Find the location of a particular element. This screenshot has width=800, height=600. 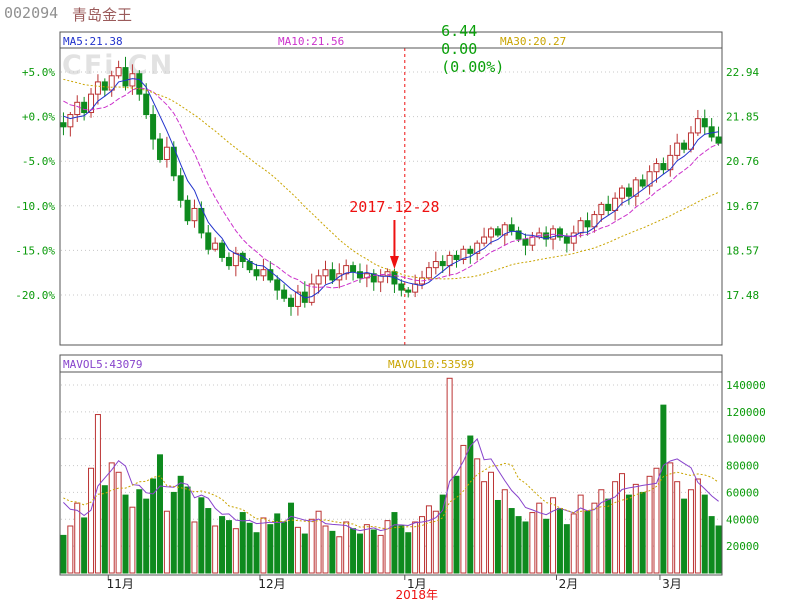

price-change: 0.00 is located at coordinates (459, 49).